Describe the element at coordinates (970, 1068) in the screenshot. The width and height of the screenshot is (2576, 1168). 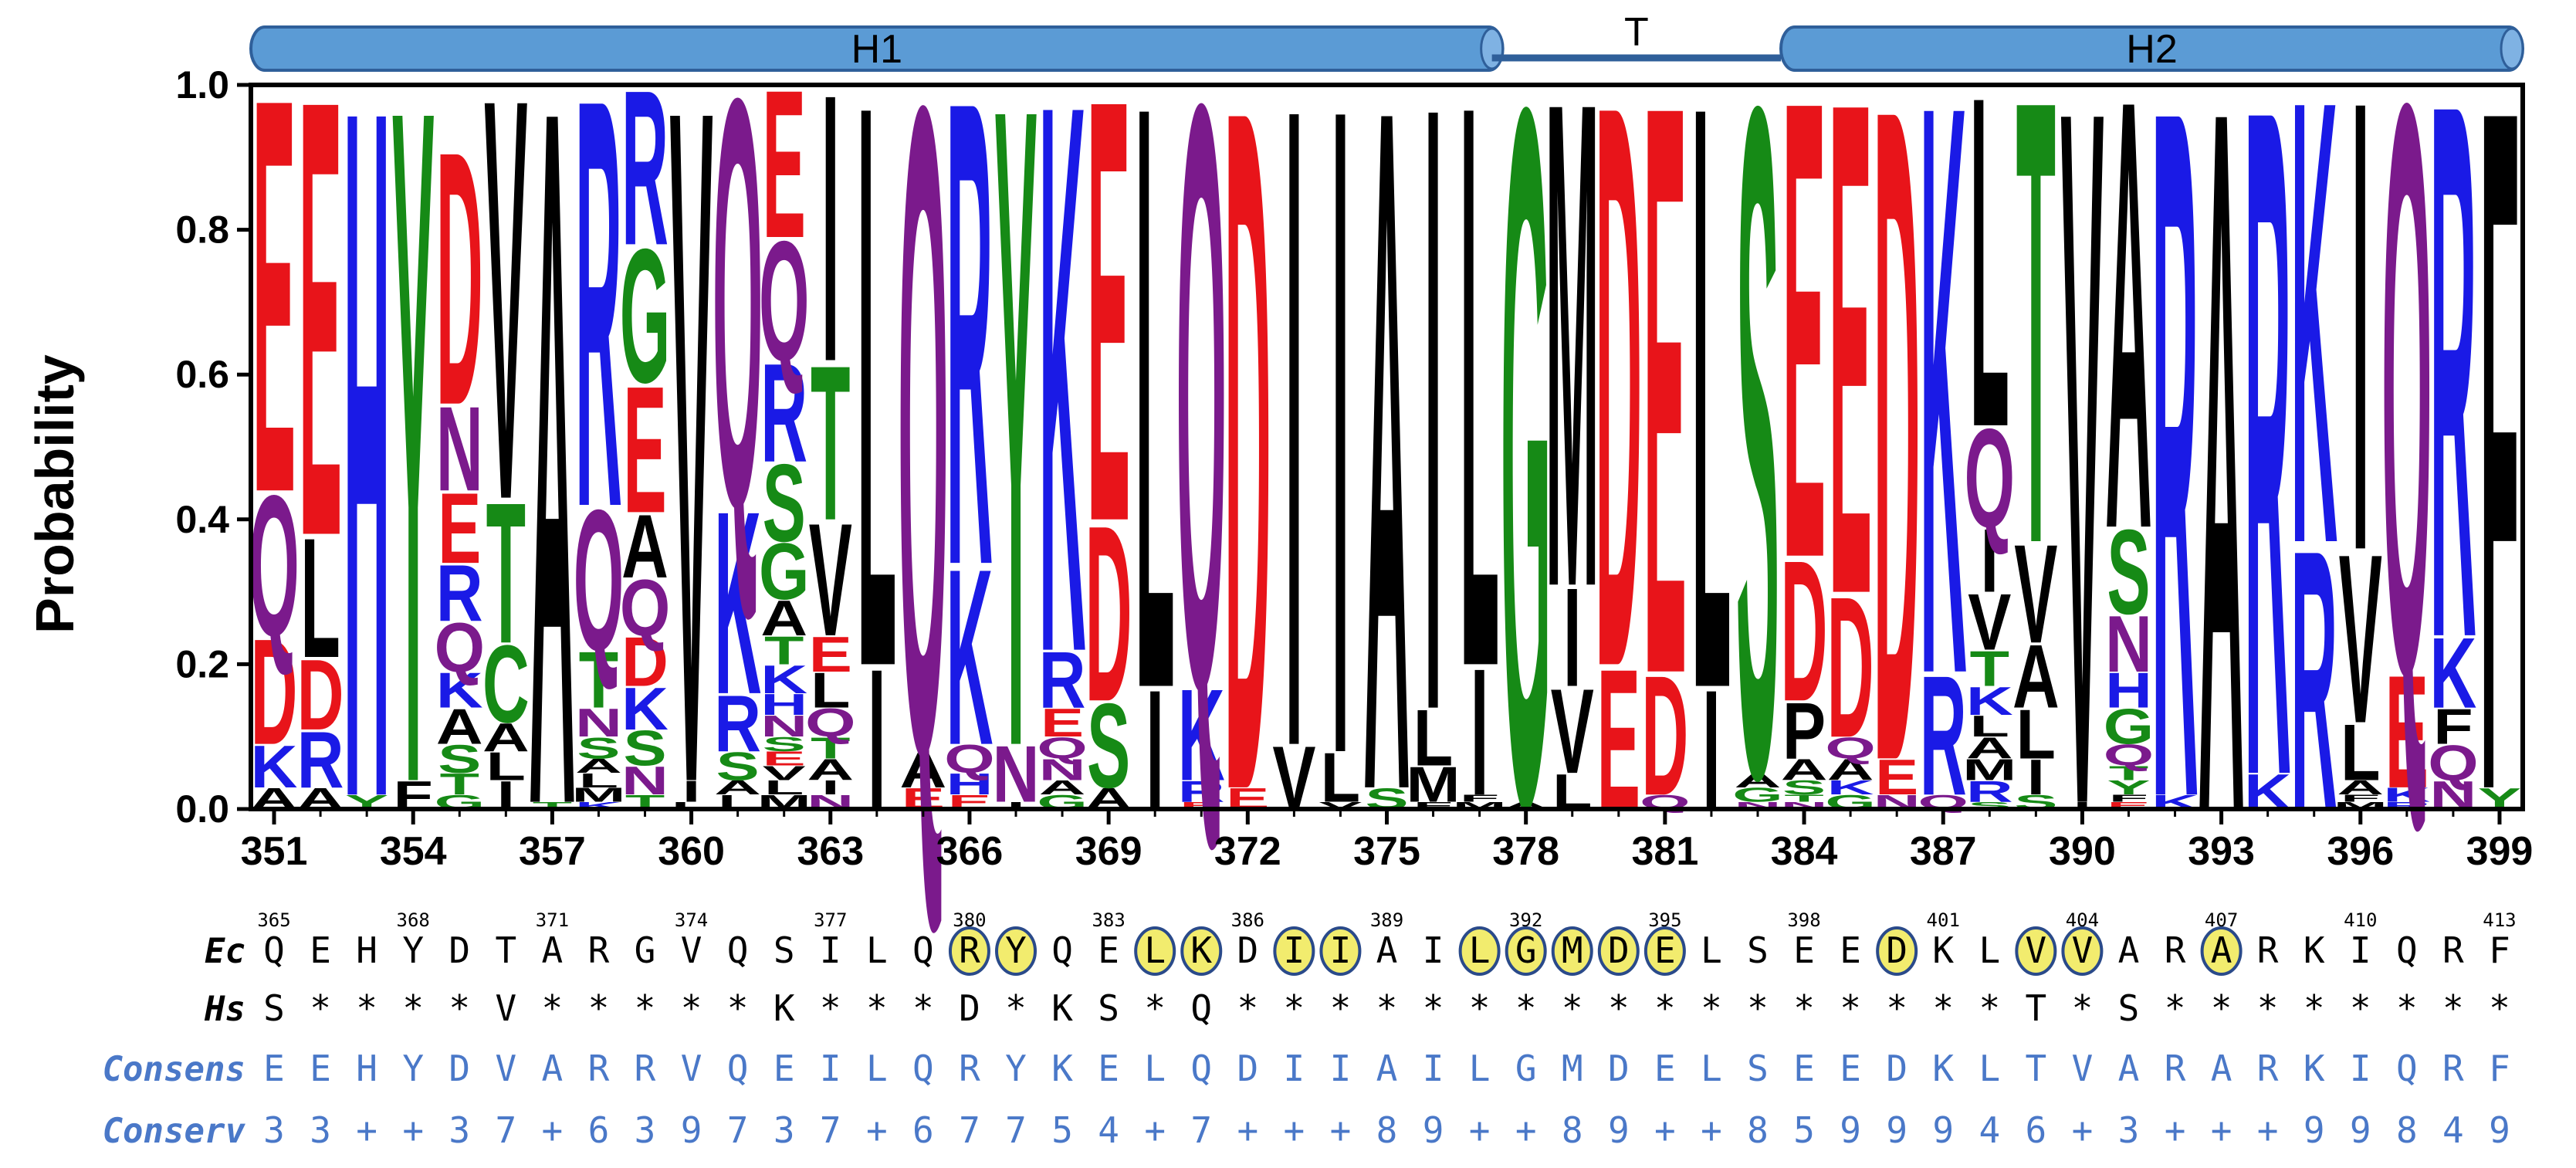
I see `residue-label: R` at that location.